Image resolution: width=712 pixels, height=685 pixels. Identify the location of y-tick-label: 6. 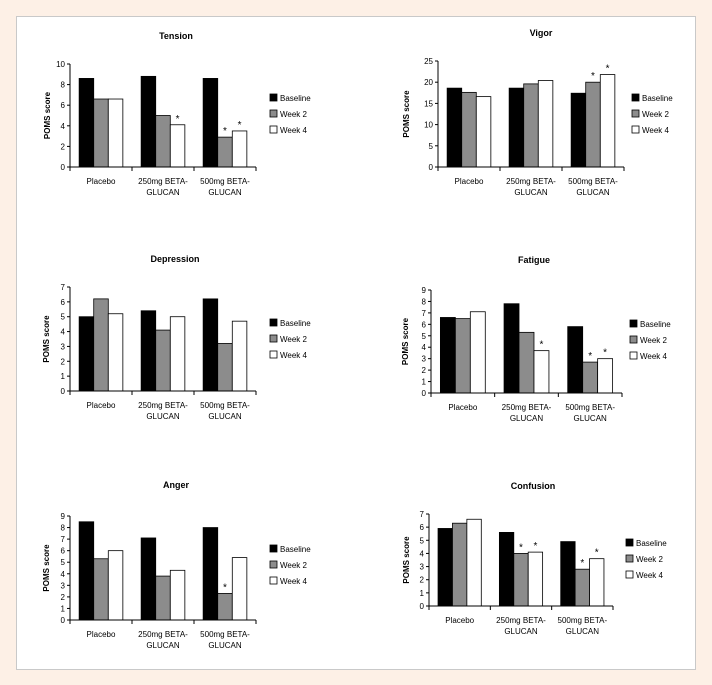
(422, 527).